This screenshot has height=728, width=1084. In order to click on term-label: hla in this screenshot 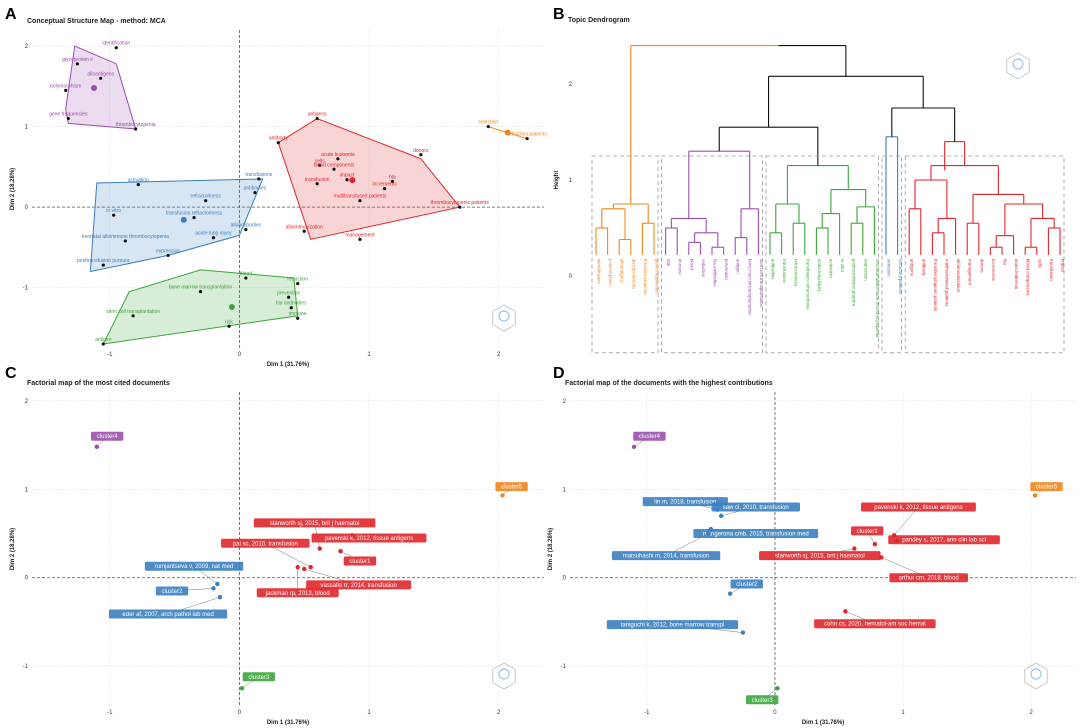, I will do `click(392, 177)`.